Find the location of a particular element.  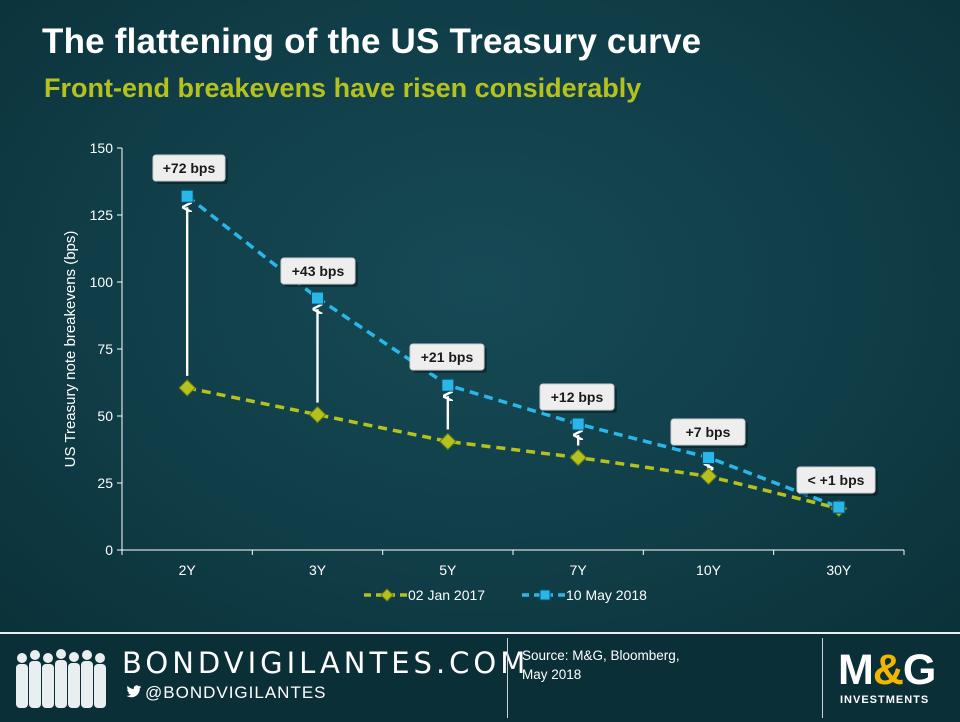

series-line is located at coordinates (513, 448).